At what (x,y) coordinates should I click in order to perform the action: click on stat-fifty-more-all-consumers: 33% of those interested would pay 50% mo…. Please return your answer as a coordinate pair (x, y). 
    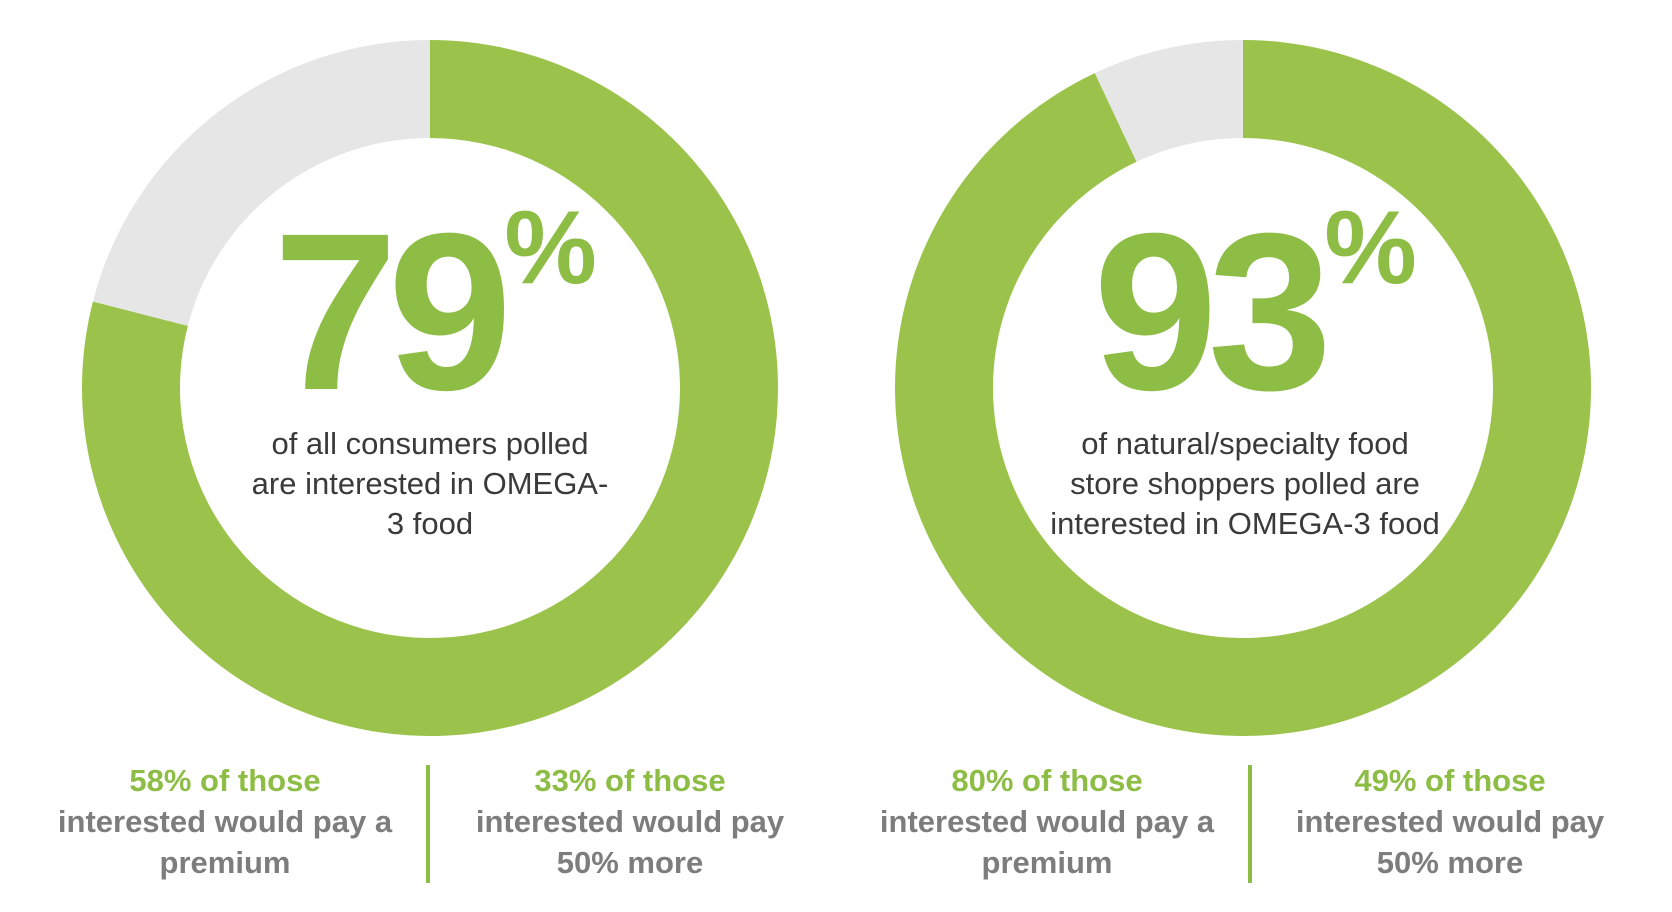
    Looking at the image, I should click on (630, 821).